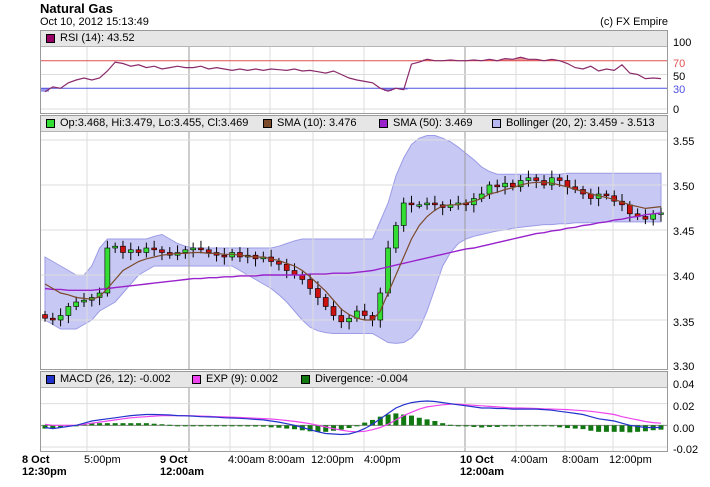  Describe the element at coordinates (50, 123) in the screenshot. I see `ohlc-swatch` at that location.